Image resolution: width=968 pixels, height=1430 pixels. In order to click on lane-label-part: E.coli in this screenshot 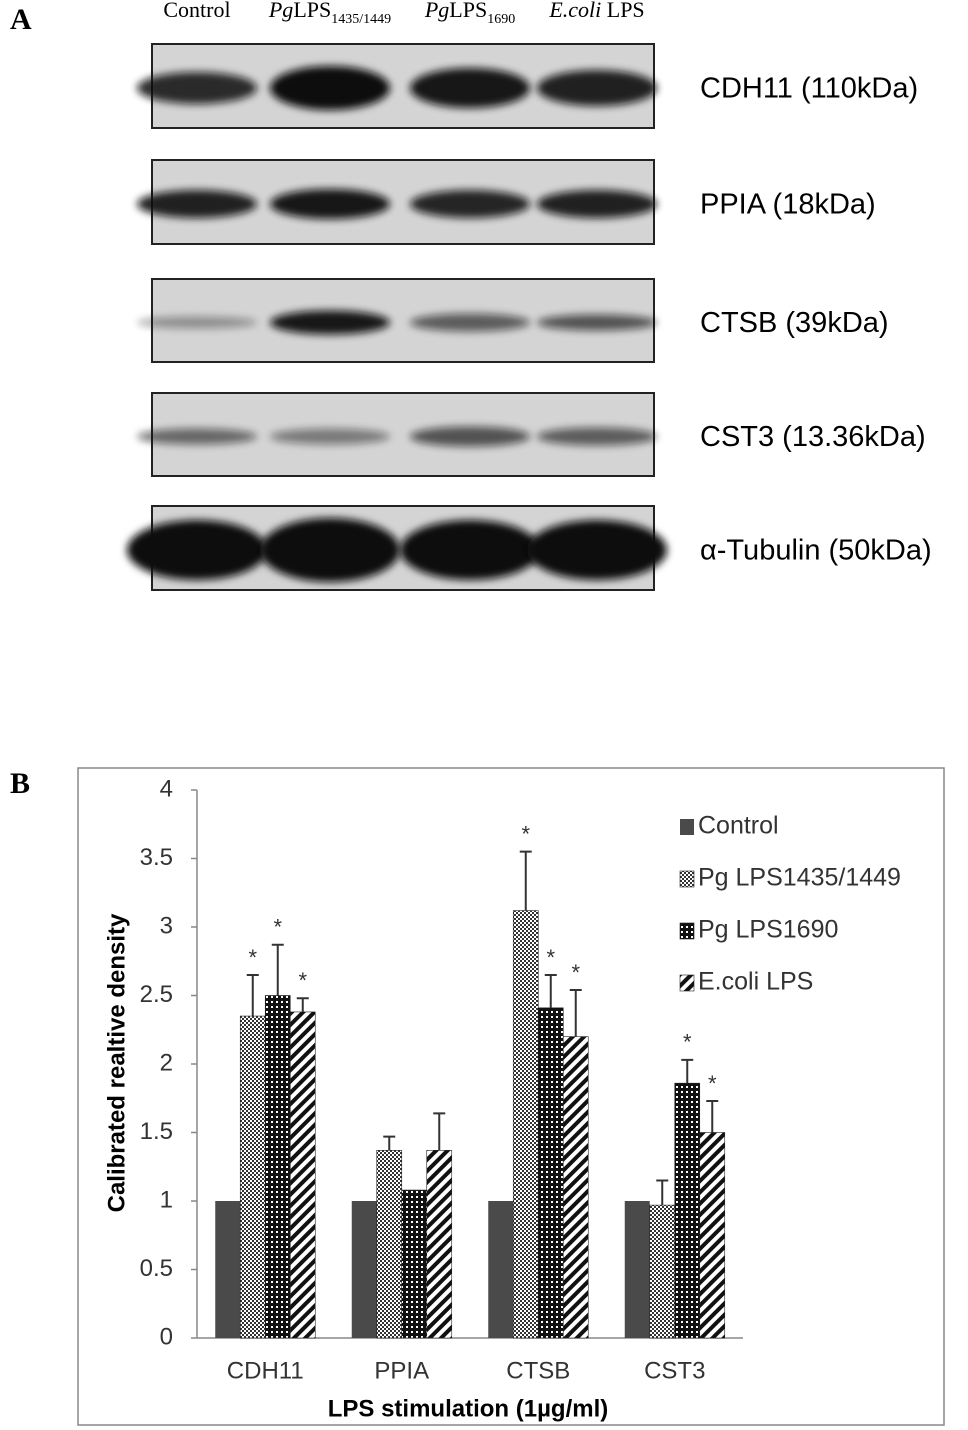, I will do `click(574, 11)`.